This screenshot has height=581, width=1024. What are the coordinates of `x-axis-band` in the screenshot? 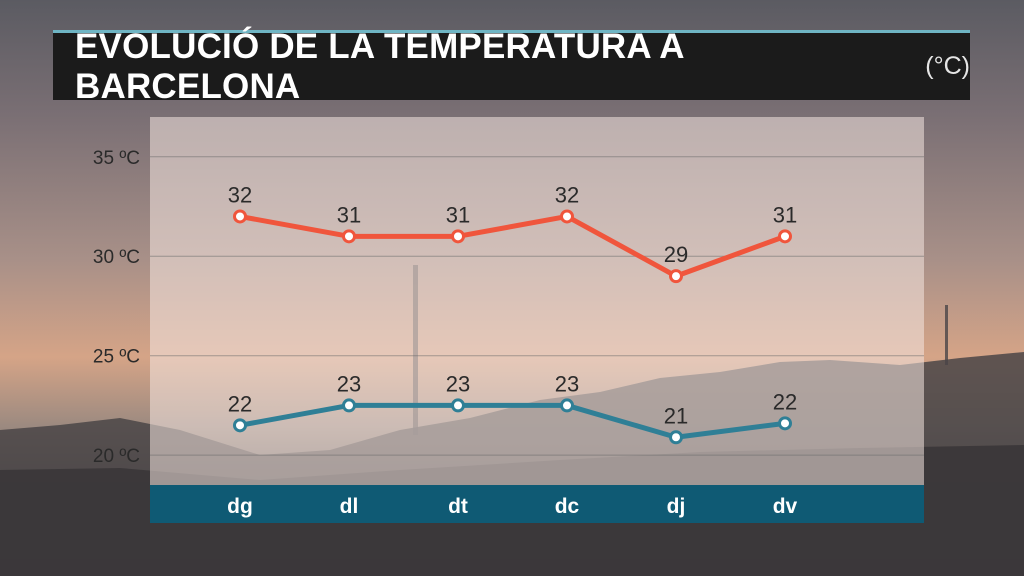 It's located at (537, 504).